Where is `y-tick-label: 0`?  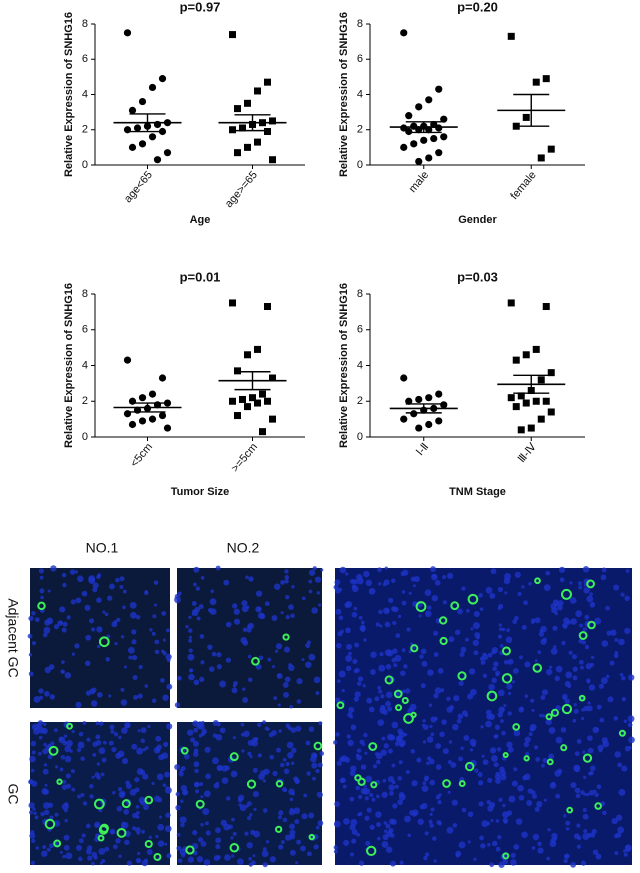
y-tick-label: 0 is located at coordinates (360, 165).